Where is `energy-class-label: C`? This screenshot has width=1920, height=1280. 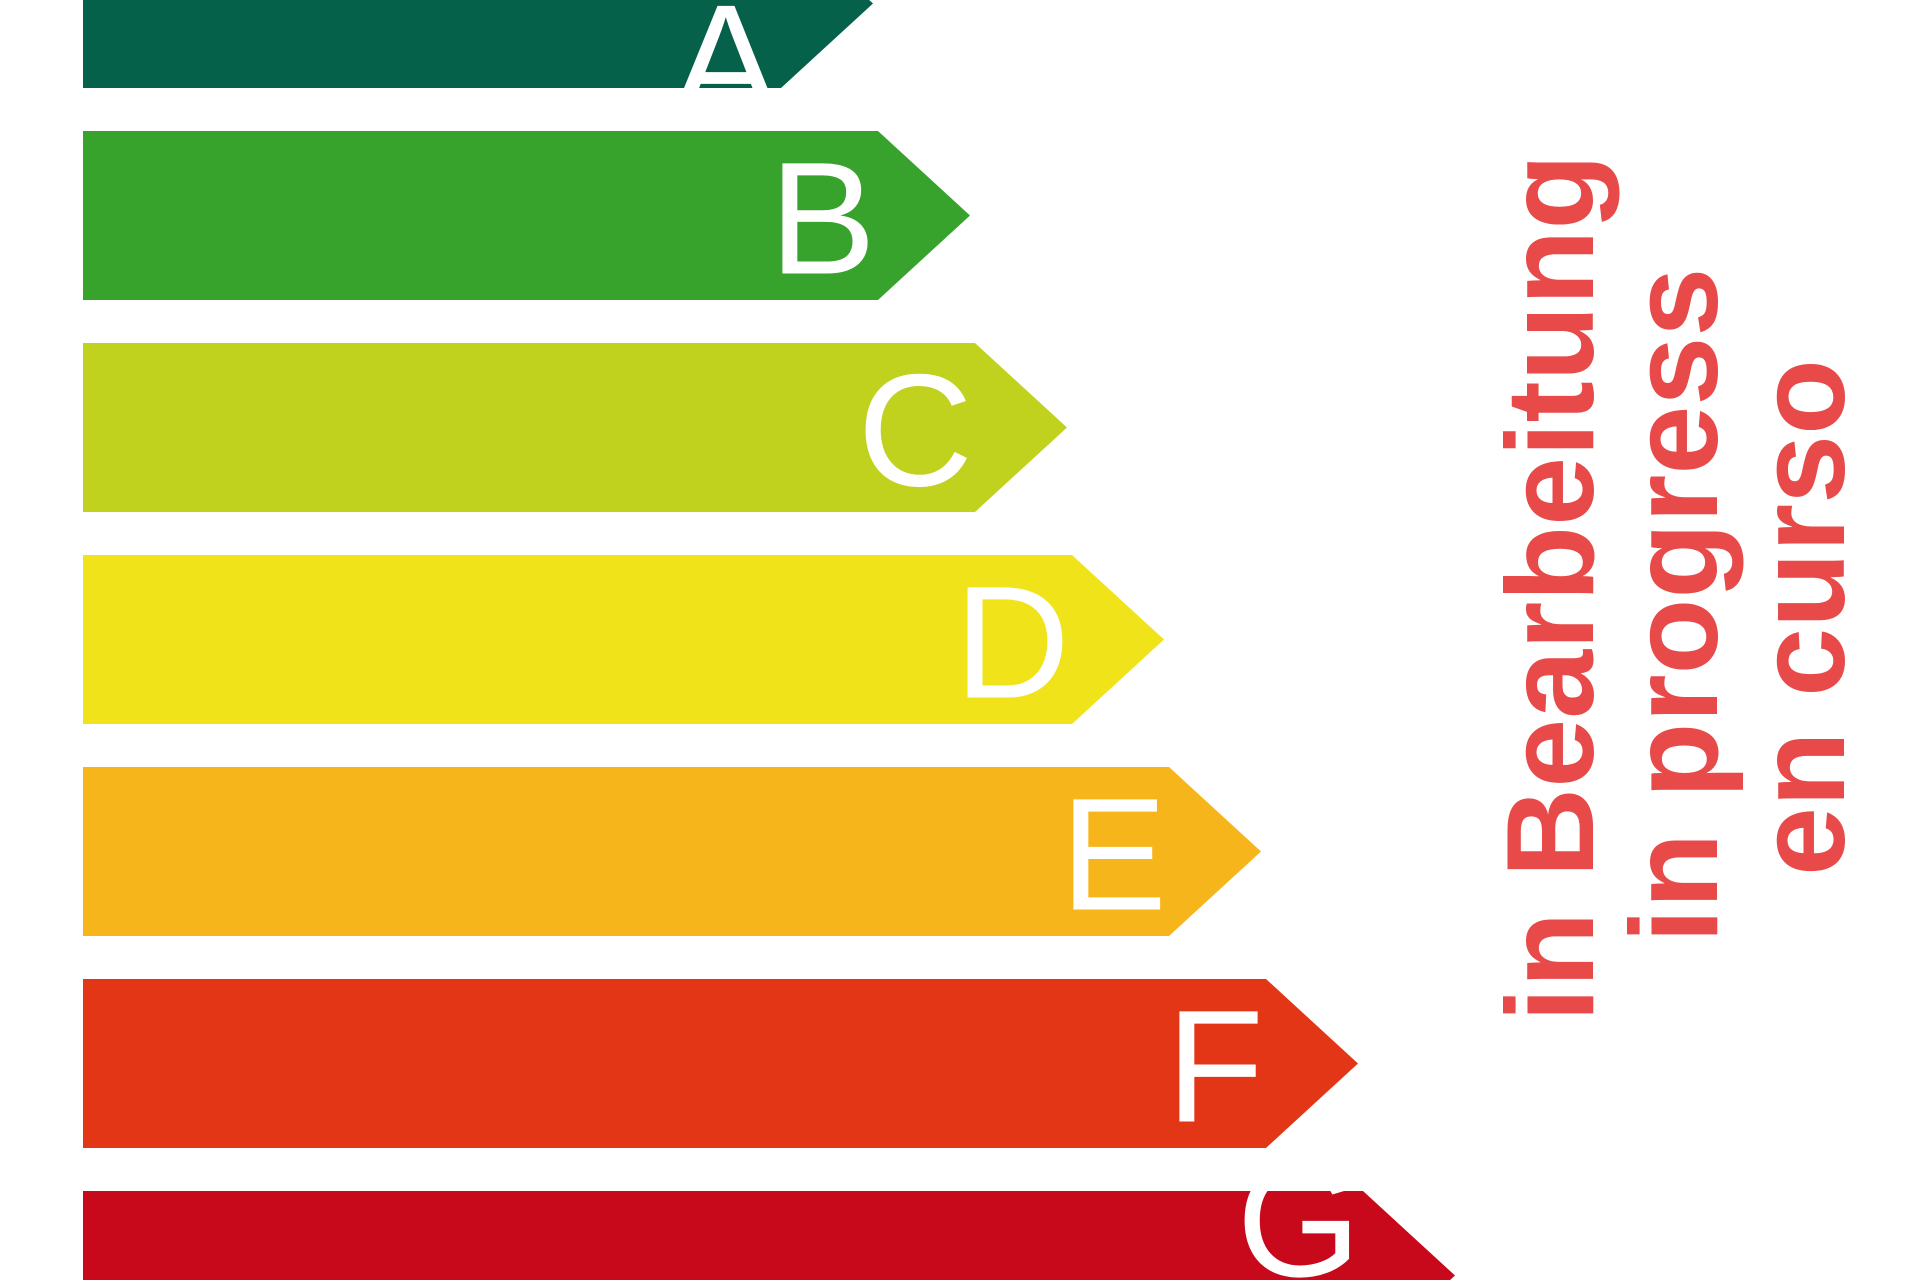 energy-class-label: C is located at coordinates (915, 430).